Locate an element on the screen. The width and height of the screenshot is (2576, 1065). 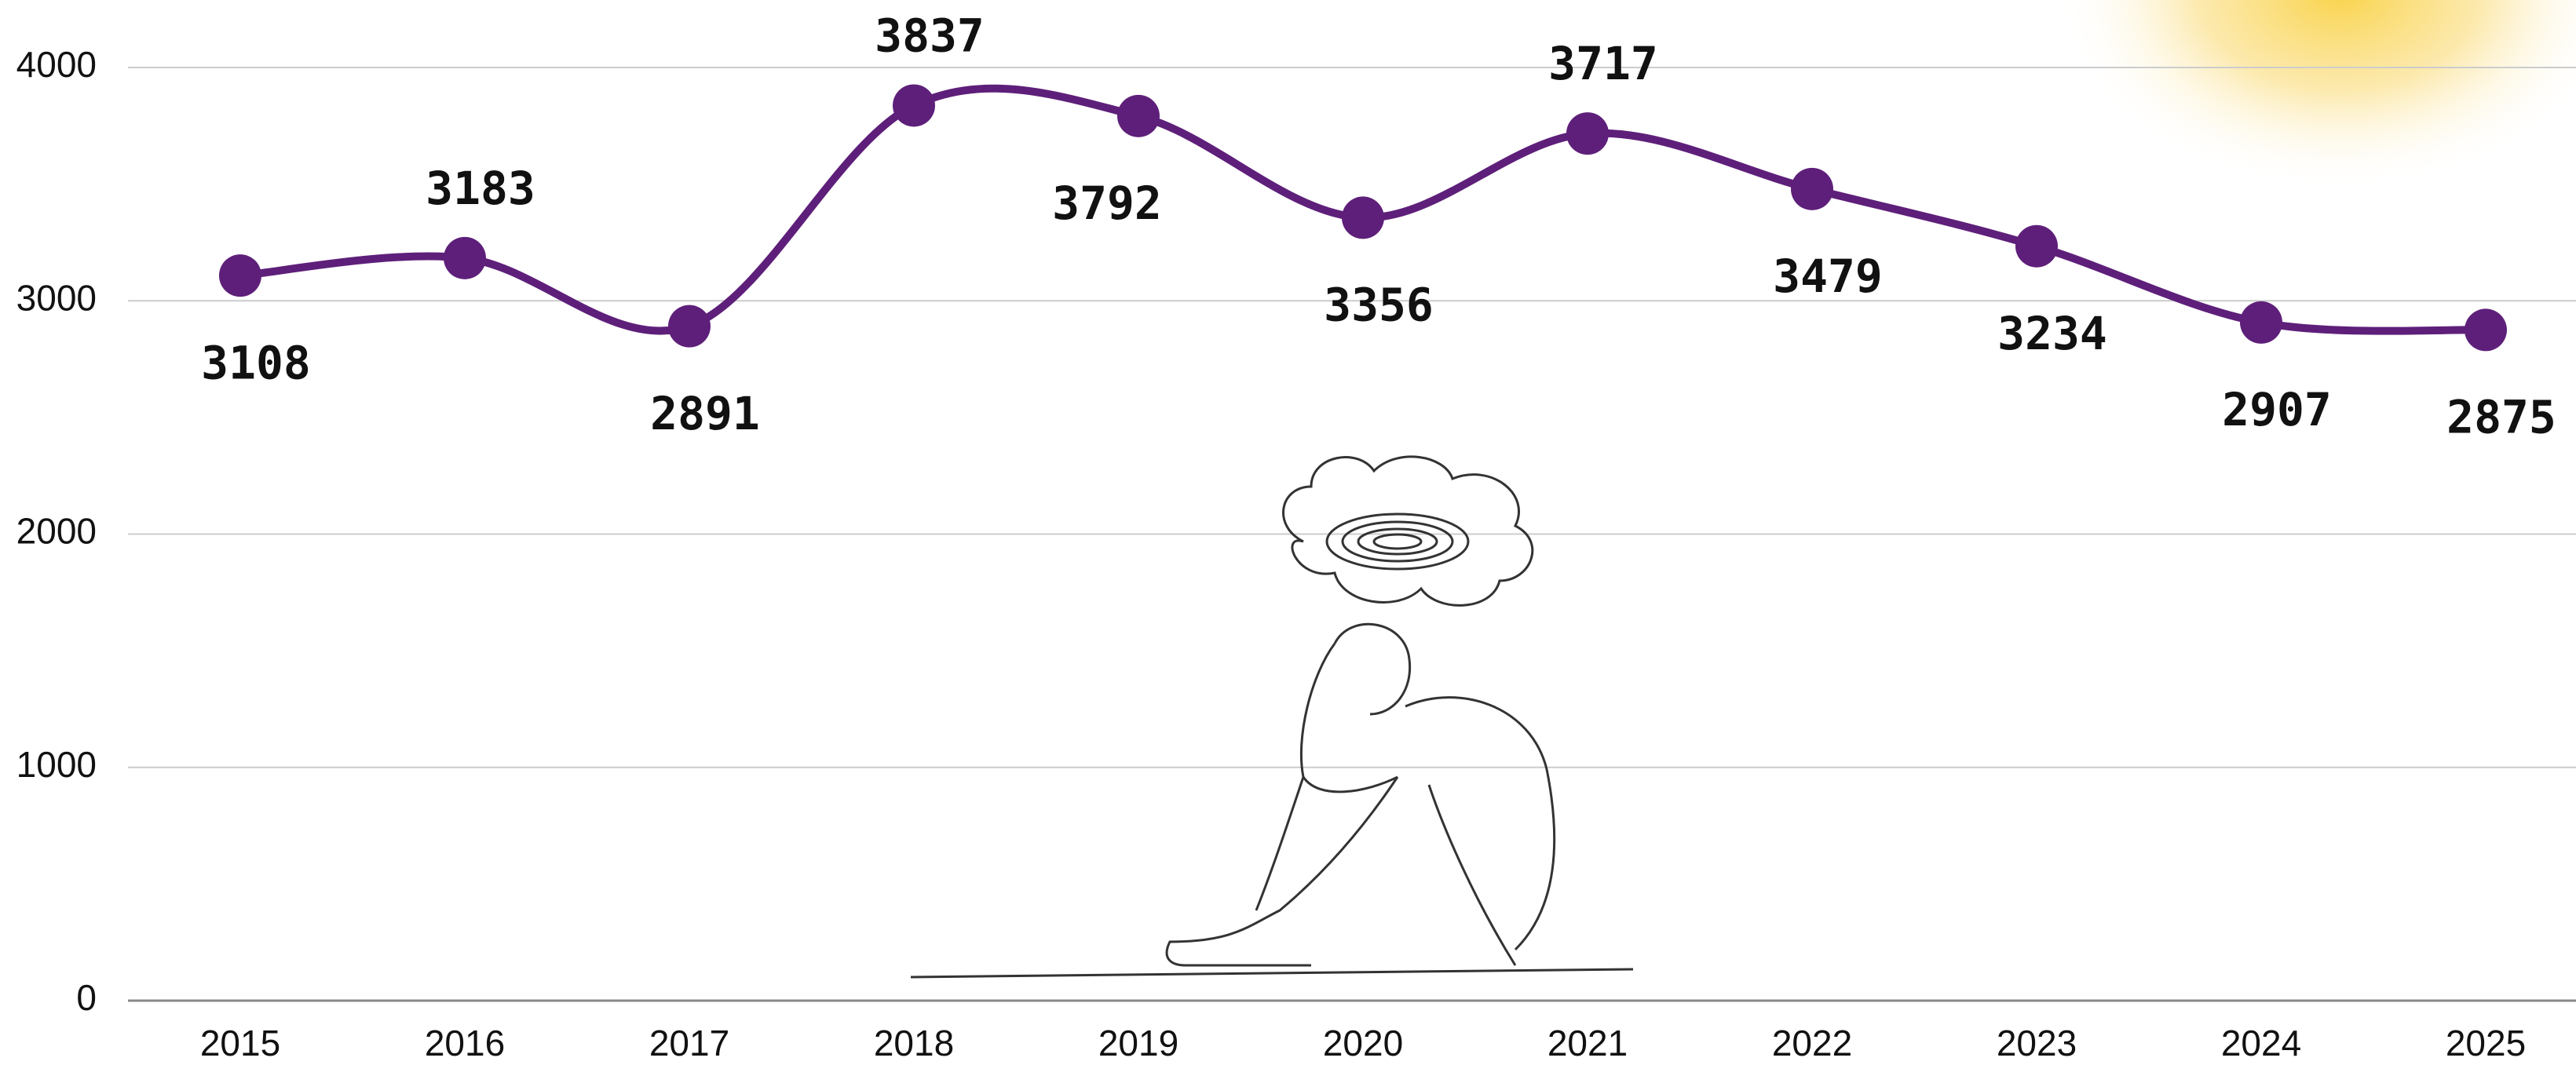
data-label: 3717 is located at coordinates (1603, 64).